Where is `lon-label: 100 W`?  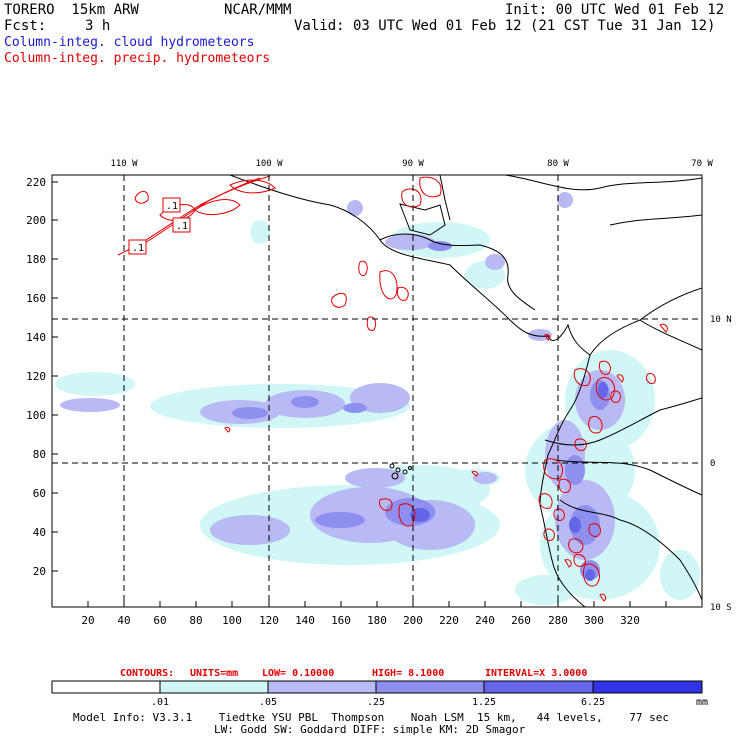
lon-label: 100 W is located at coordinates (269, 164).